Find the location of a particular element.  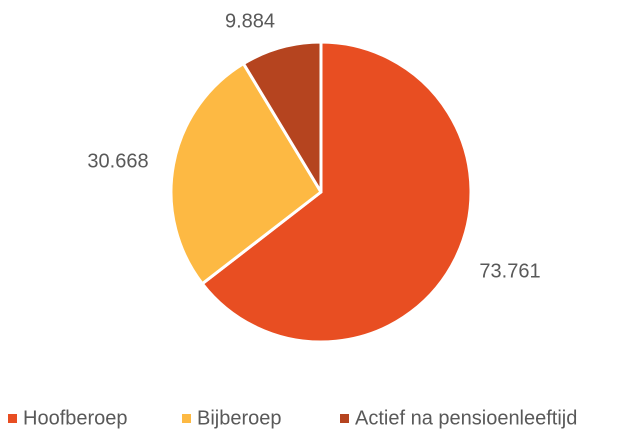

legend-label: Bijberoep is located at coordinates (239, 418).